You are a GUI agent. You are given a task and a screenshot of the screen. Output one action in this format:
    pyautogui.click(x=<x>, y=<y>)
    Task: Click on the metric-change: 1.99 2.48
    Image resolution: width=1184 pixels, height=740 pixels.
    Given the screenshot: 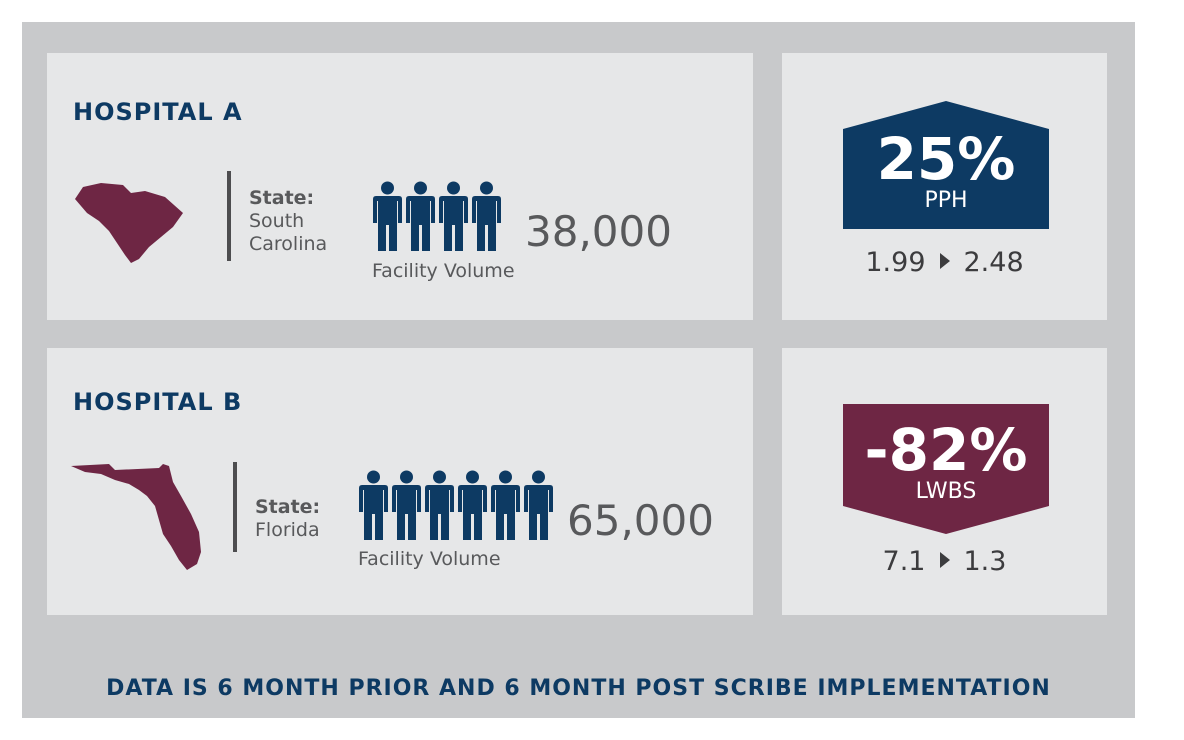 What is the action you would take?
    pyautogui.click(x=944, y=262)
    